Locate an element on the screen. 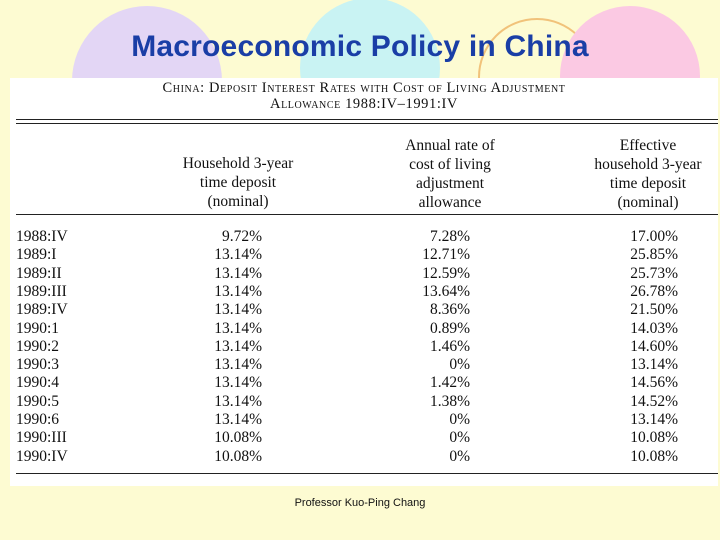 The height and width of the screenshot is (540, 720). top-rule is located at coordinates (367, 119).